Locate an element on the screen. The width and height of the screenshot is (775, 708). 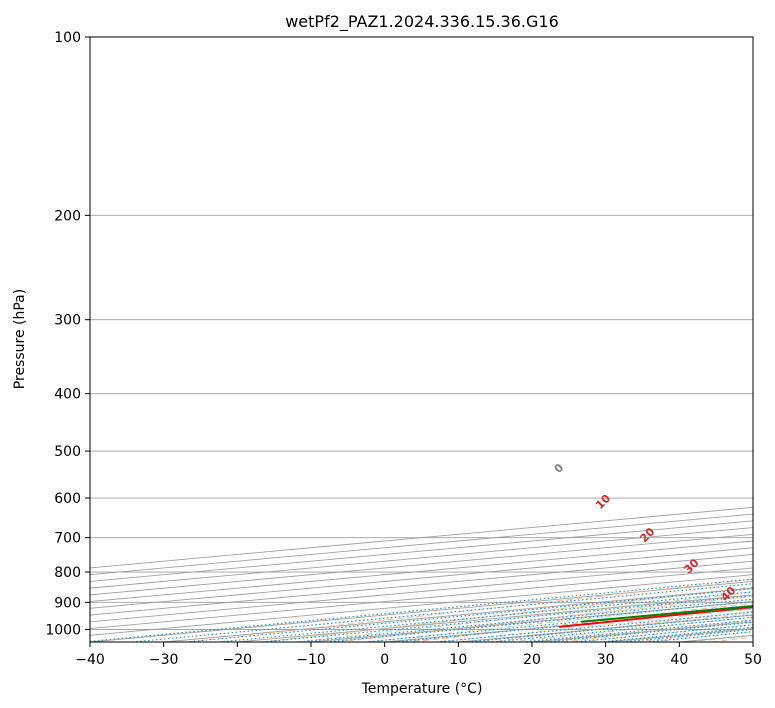
x-tick-label: 0 is located at coordinates (384, 660).